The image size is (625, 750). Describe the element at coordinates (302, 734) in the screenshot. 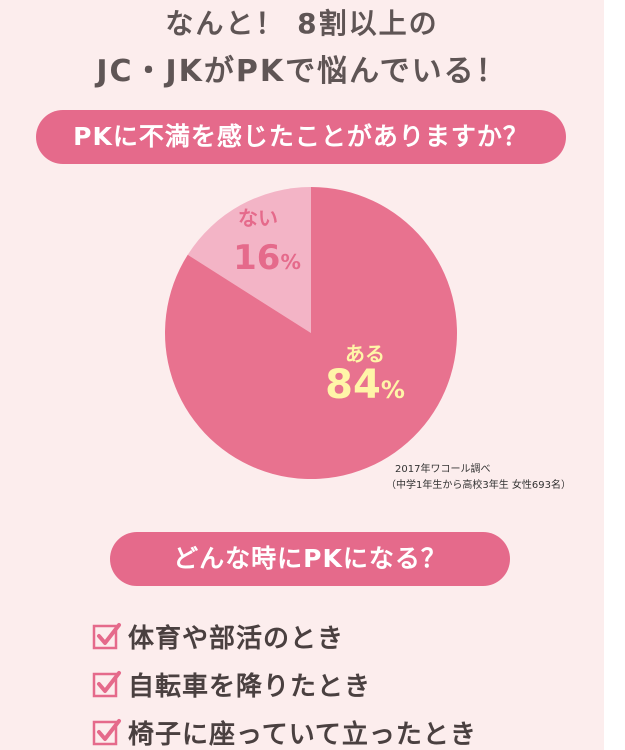

I see `checklist-item-text: 椅子に座っていて立ったとき` at that location.